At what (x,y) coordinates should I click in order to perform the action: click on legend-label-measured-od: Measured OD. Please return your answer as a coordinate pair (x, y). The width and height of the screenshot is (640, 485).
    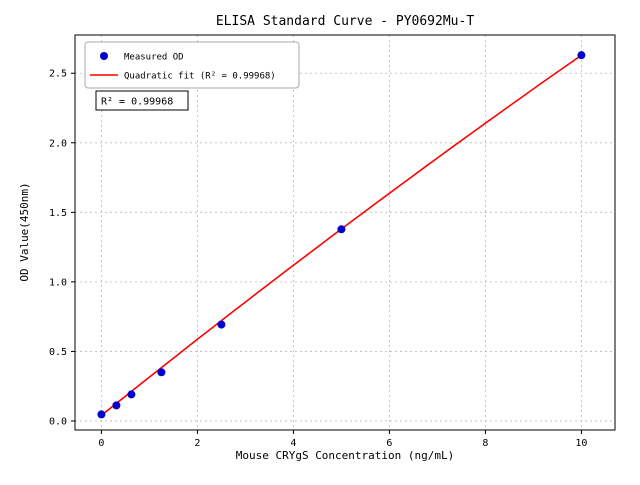
    Looking at the image, I should click on (154, 58).